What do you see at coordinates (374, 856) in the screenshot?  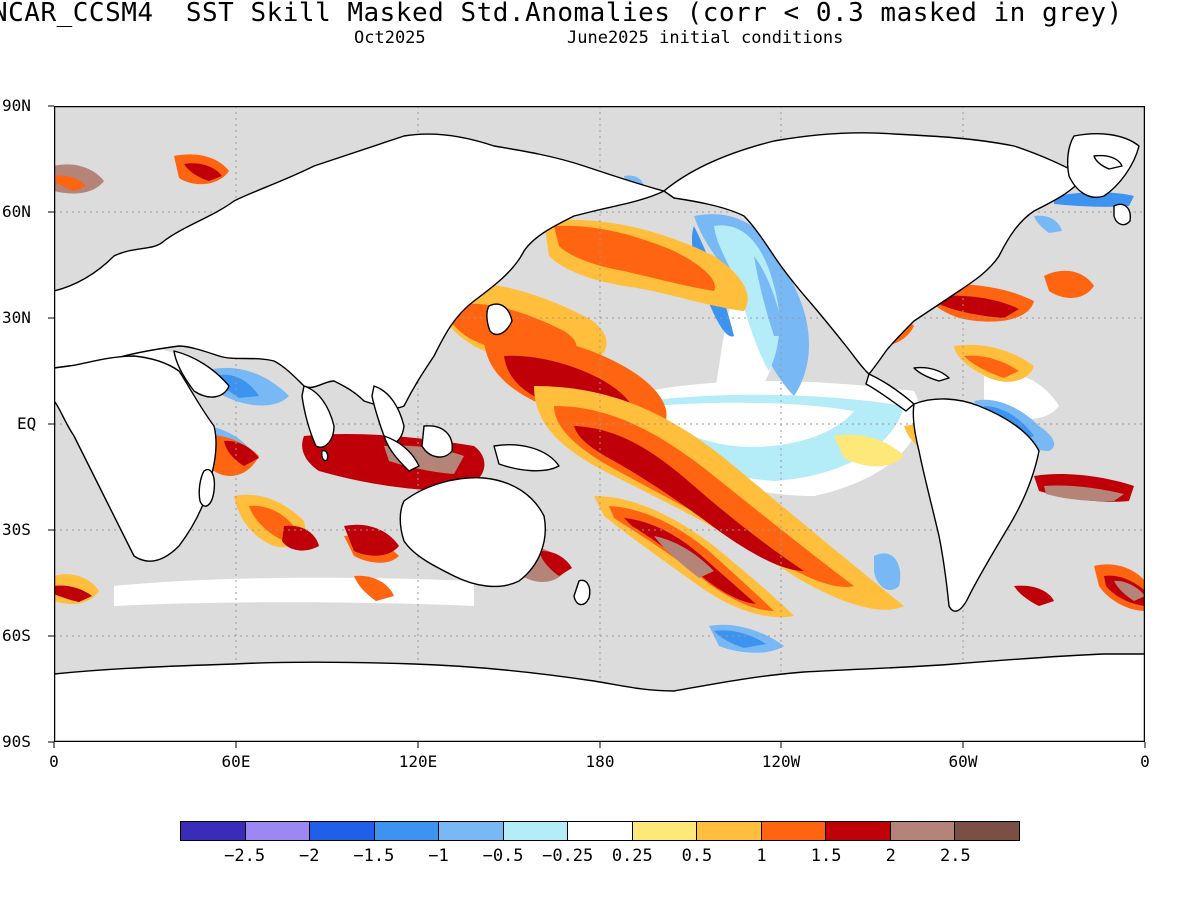 I see `colorbar-label: −1.5` at bounding box center [374, 856].